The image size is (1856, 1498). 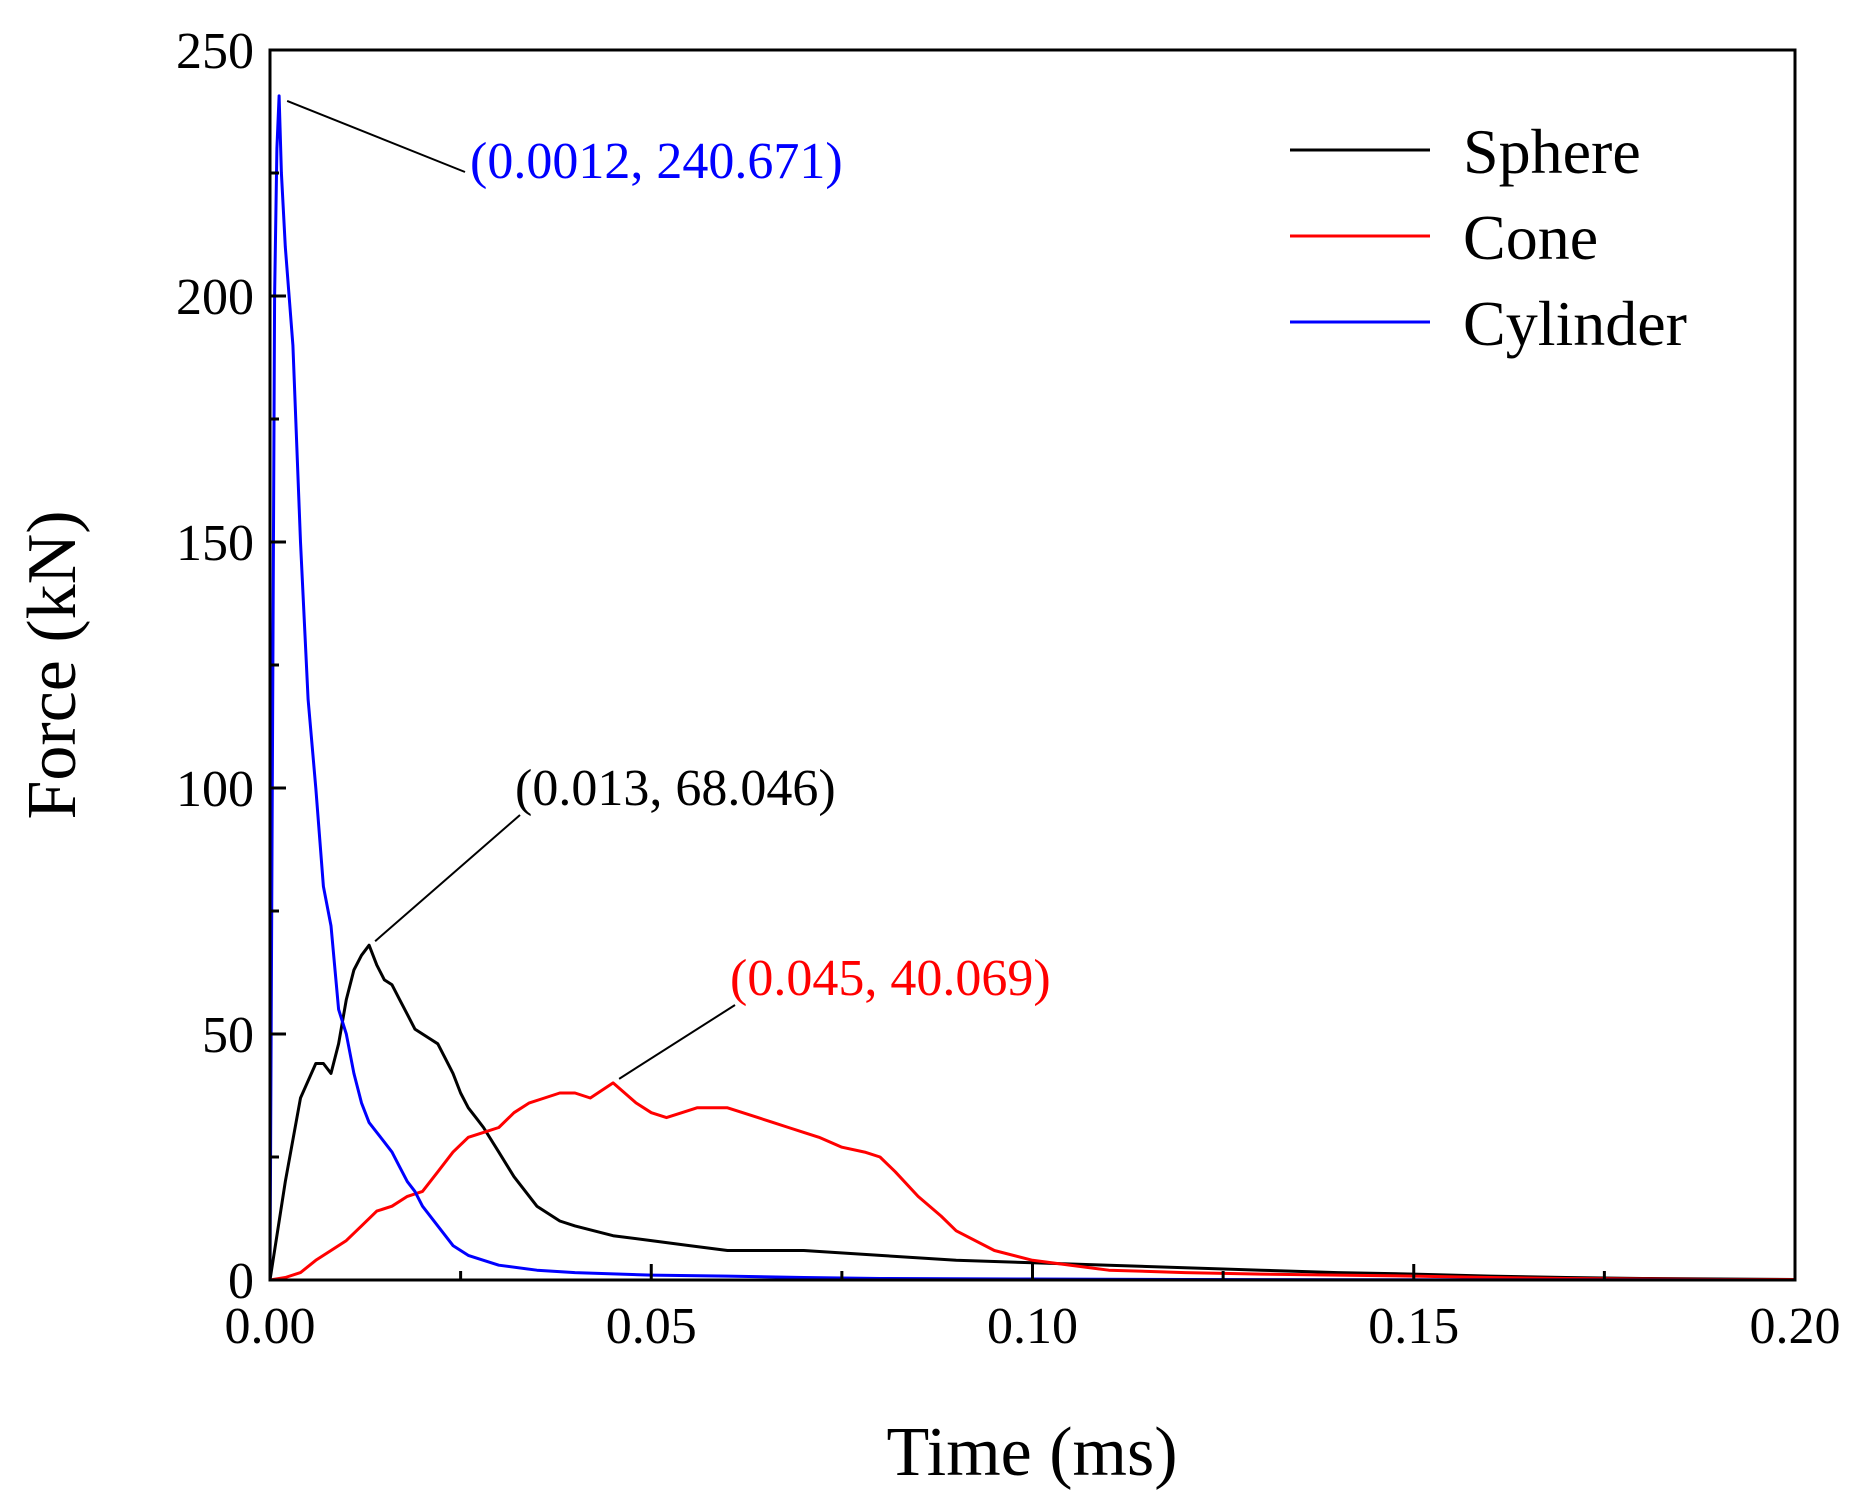 What do you see at coordinates (215, 789) in the screenshot?
I see `y-tick-label: 100` at bounding box center [215, 789].